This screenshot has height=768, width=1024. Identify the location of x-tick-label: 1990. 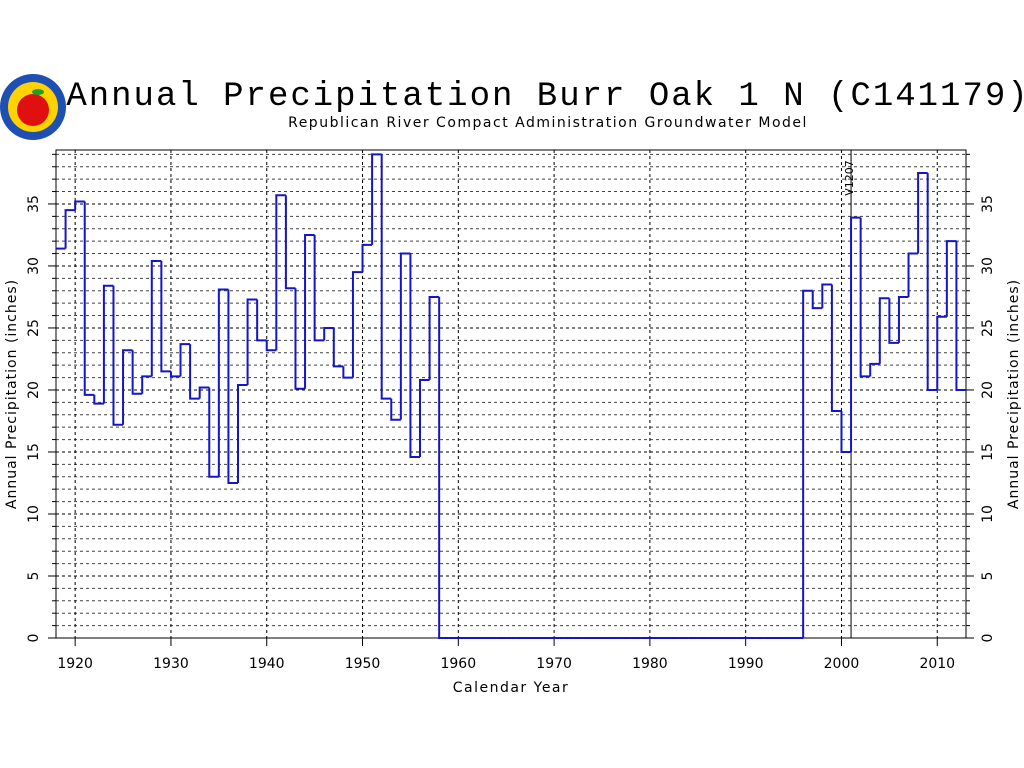
(746, 664).